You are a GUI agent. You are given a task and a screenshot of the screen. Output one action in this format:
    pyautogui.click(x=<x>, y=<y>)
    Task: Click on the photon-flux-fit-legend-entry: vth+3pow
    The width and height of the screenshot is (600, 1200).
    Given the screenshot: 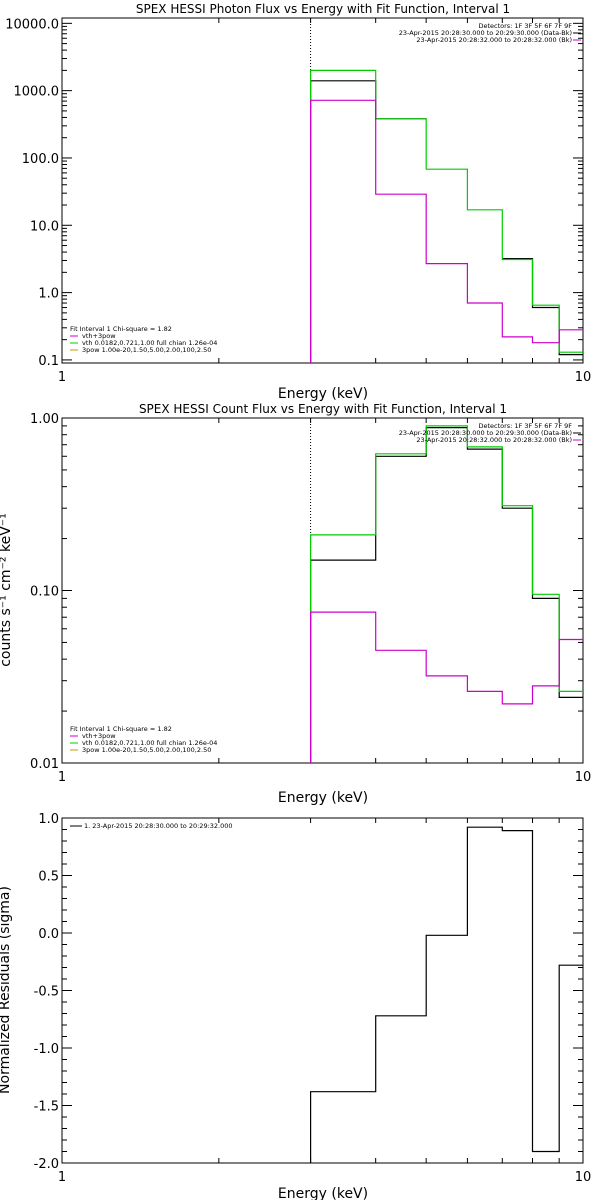 What is the action you would take?
    pyautogui.click(x=99, y=336)
    